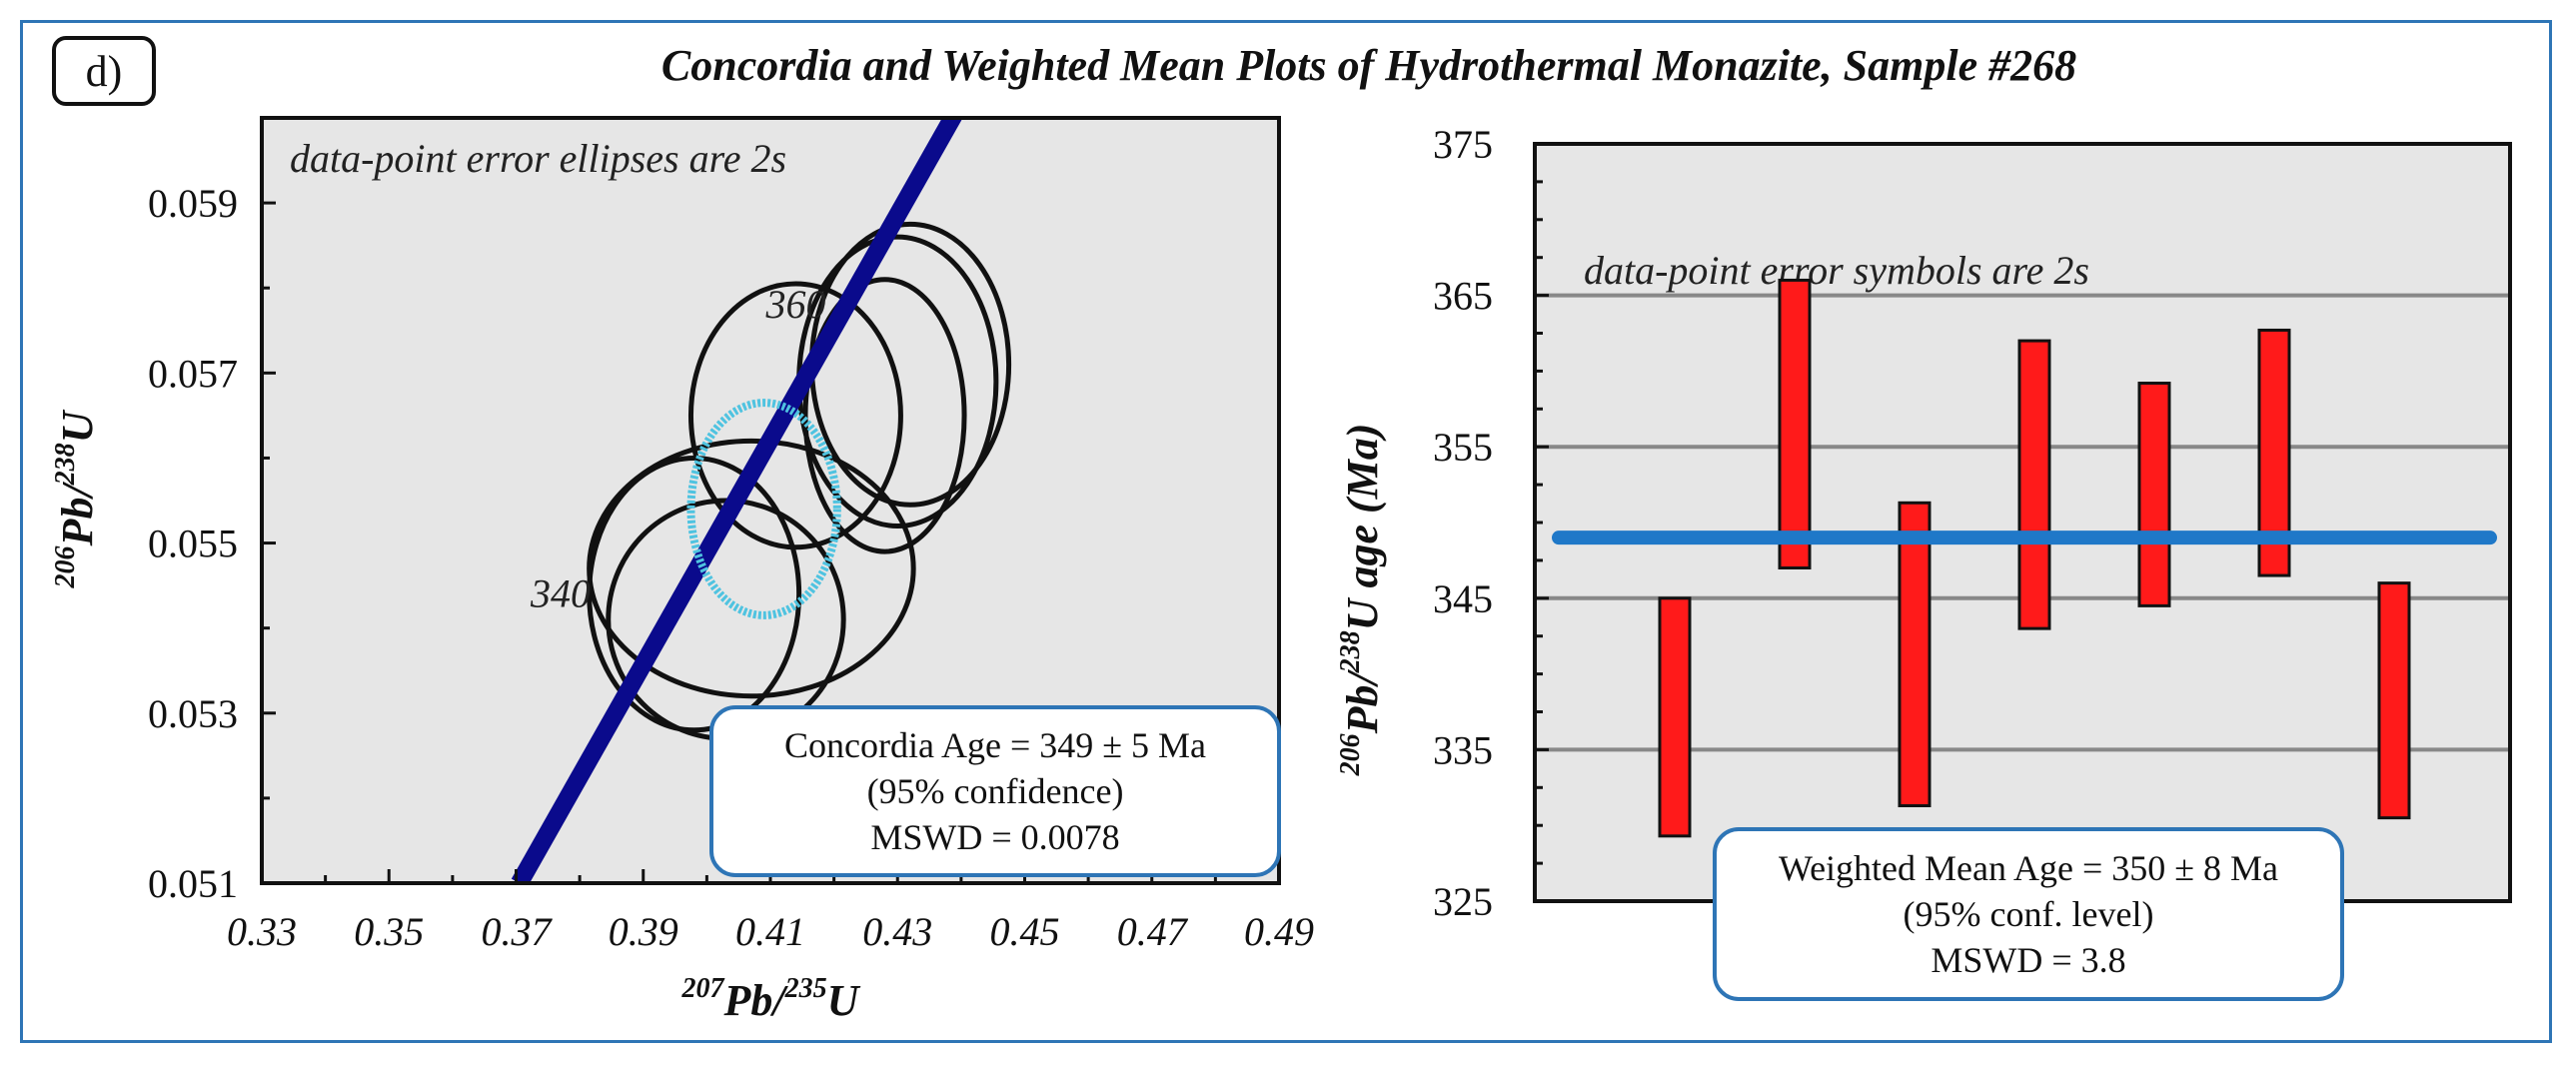 The width and height of the screenshot is (2576, 1065). Describe the element at coordinates (538, 158) in the screenshot. I see `ellipse-note: data-point error ellipses are 2s` at that location.